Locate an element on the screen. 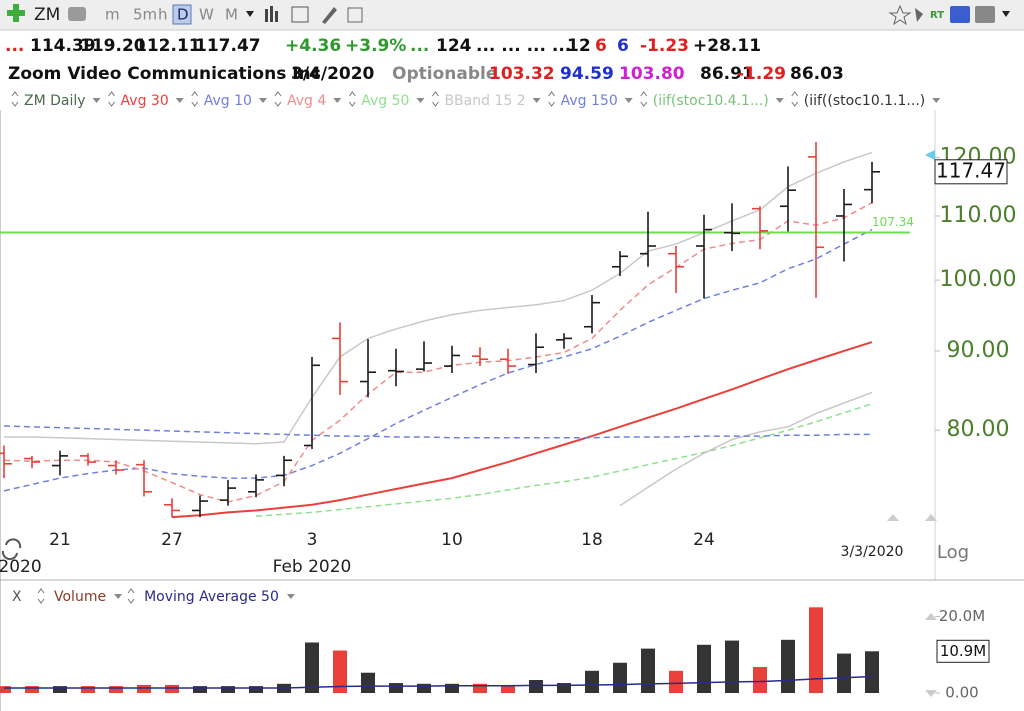 The image size is (1024, 711). legend-entry: Avg 10 is located at coordinates (228, 101).